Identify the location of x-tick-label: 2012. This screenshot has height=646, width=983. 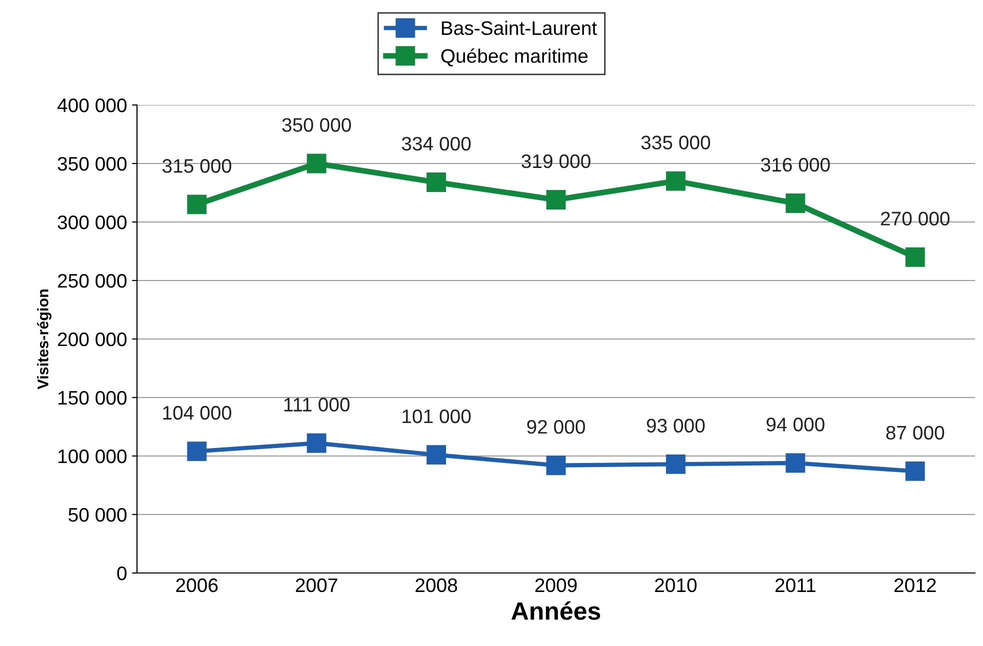
(915, 585).